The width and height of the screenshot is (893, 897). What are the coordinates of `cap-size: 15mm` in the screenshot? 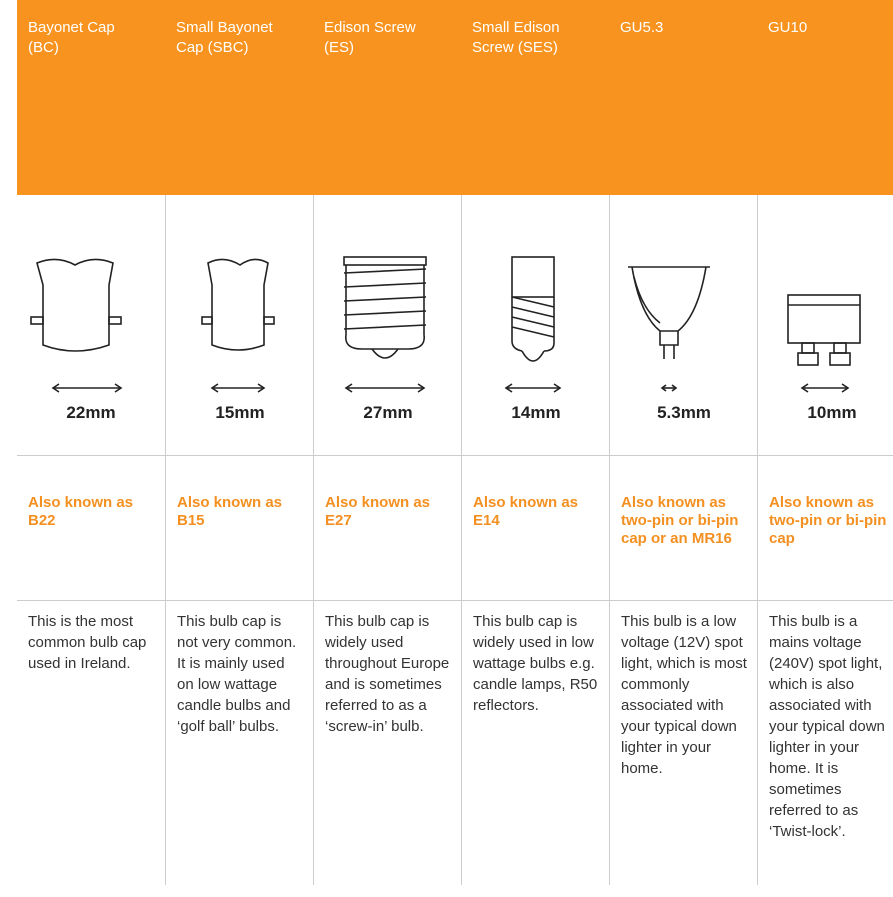 It's located at (240, 412).